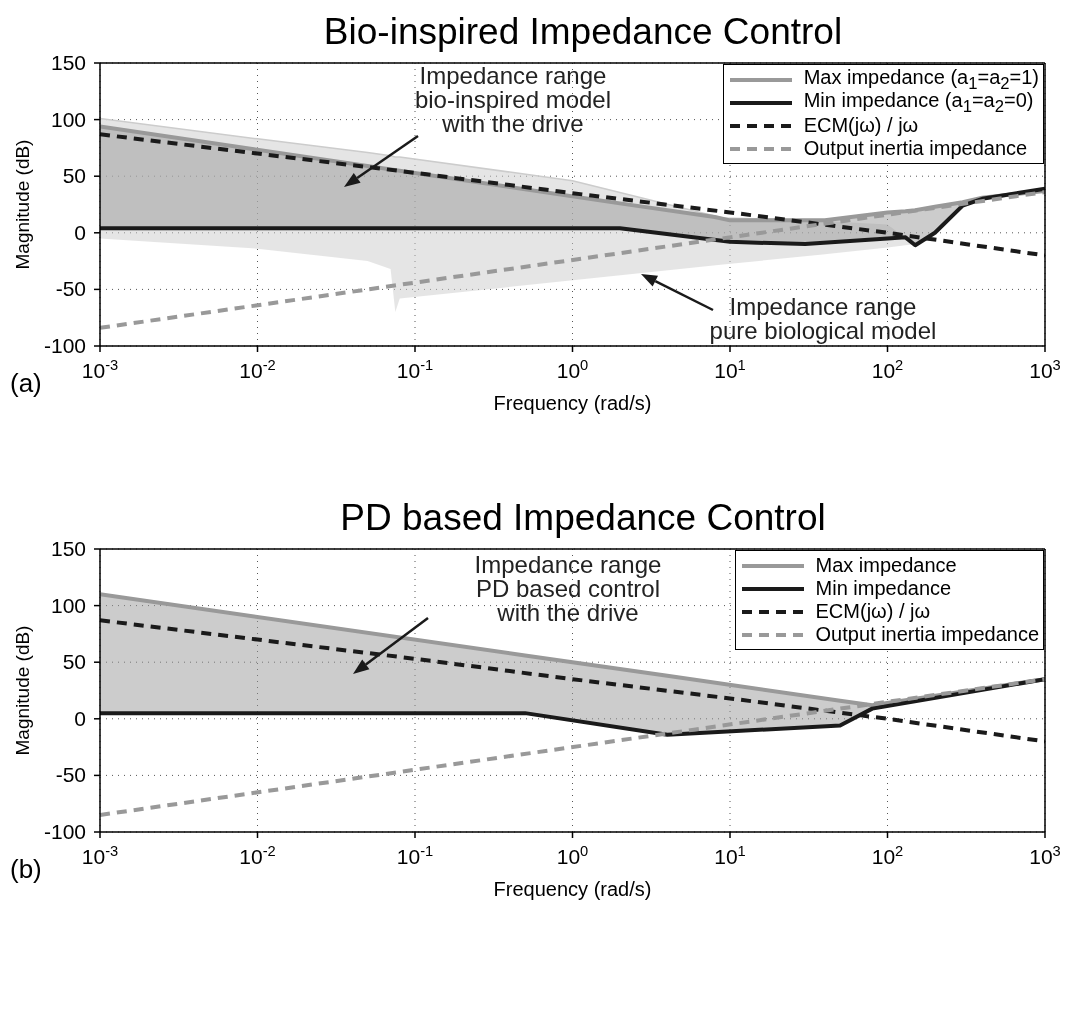 The width and height of the screenshot is (1074, 1012). Describe the element at coordinates (886, 565) in the screenshot. I see `legend-label: Max impedance` at that location.